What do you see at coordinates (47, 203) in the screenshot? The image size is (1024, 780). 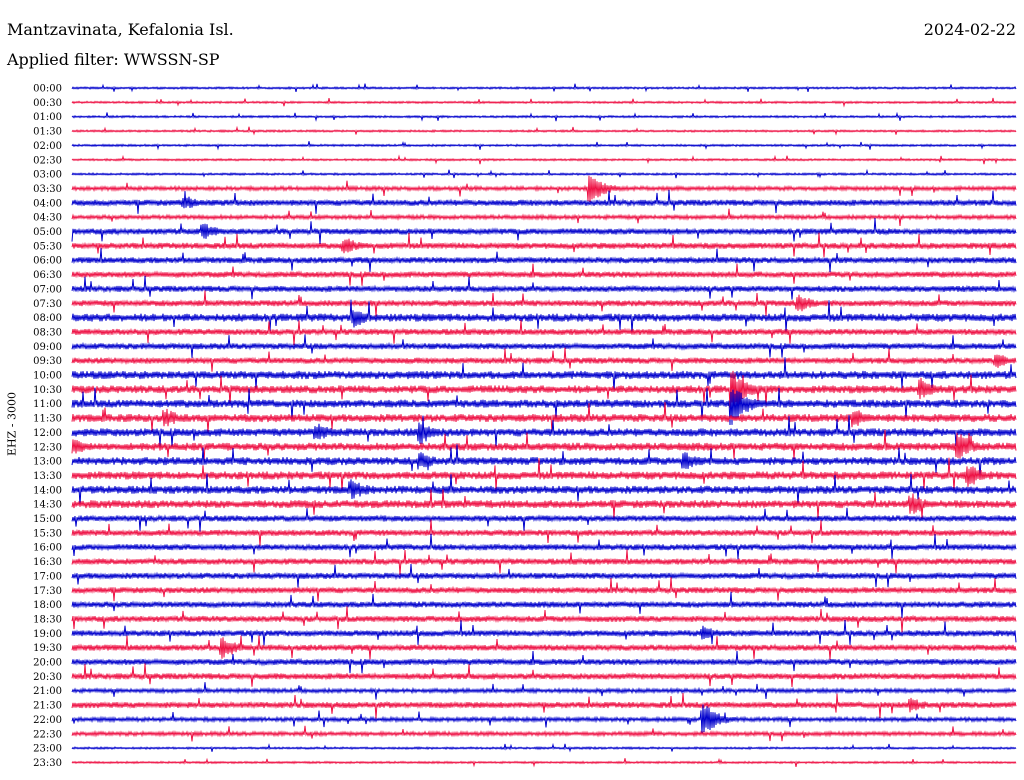 I see `time-tick-label: 04:00` at bounding box center [47, 203].